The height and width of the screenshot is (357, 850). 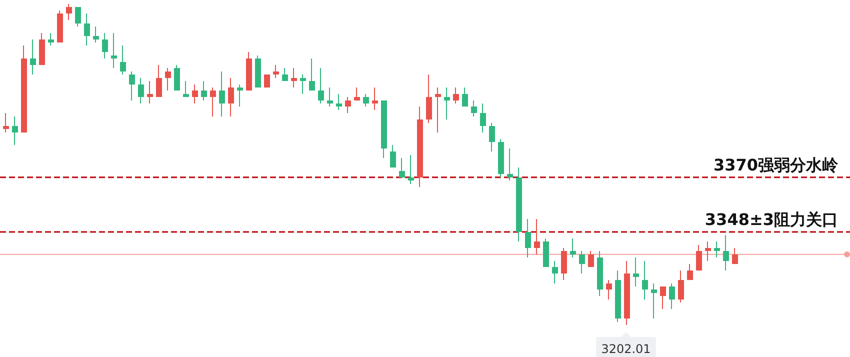 I want to click on ref-line-label: 3348±3阻力关口, so click(x=771, y=219).